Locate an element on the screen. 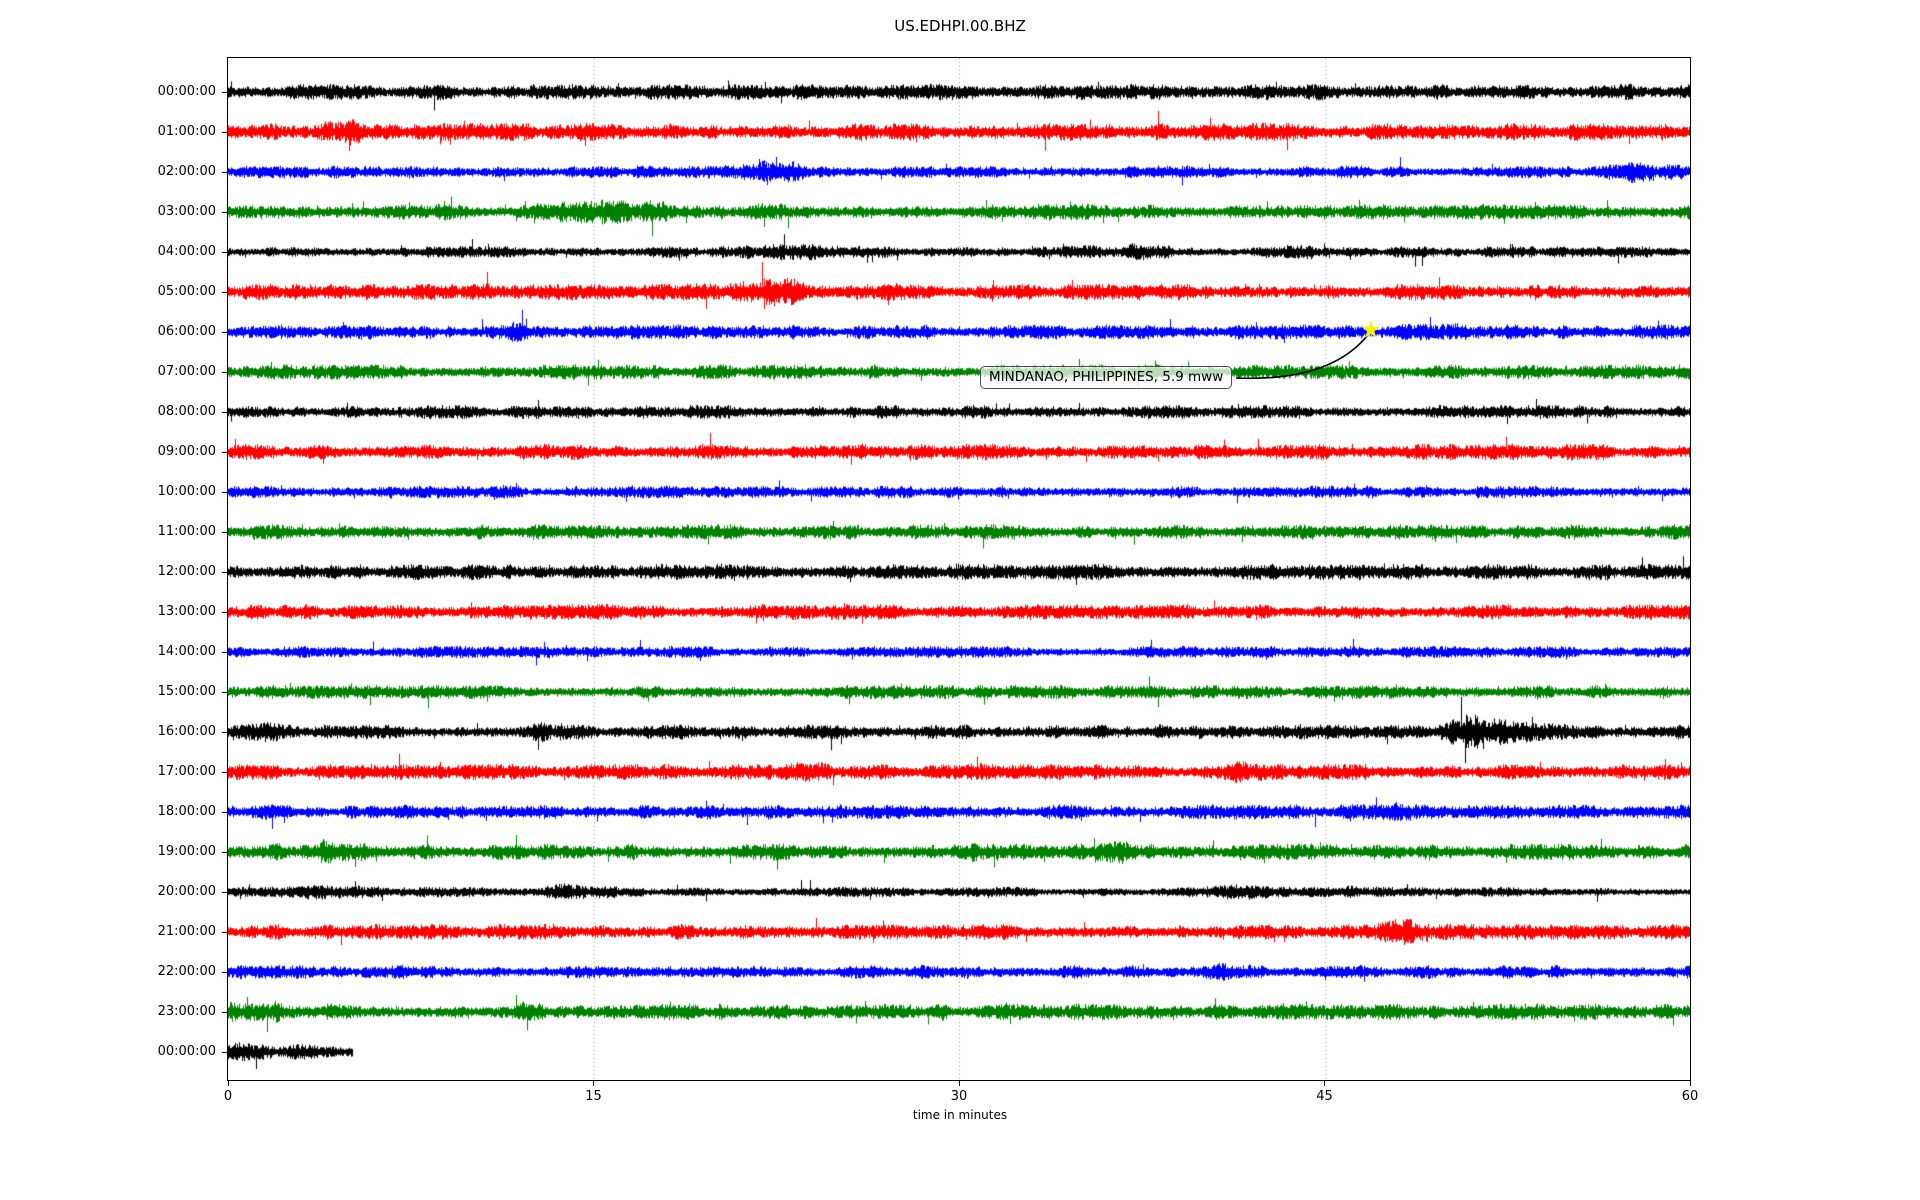 The height and width of the screenshot is (1200, 1920). x-tick-label: 0 is located at coordinates (228, 1096).